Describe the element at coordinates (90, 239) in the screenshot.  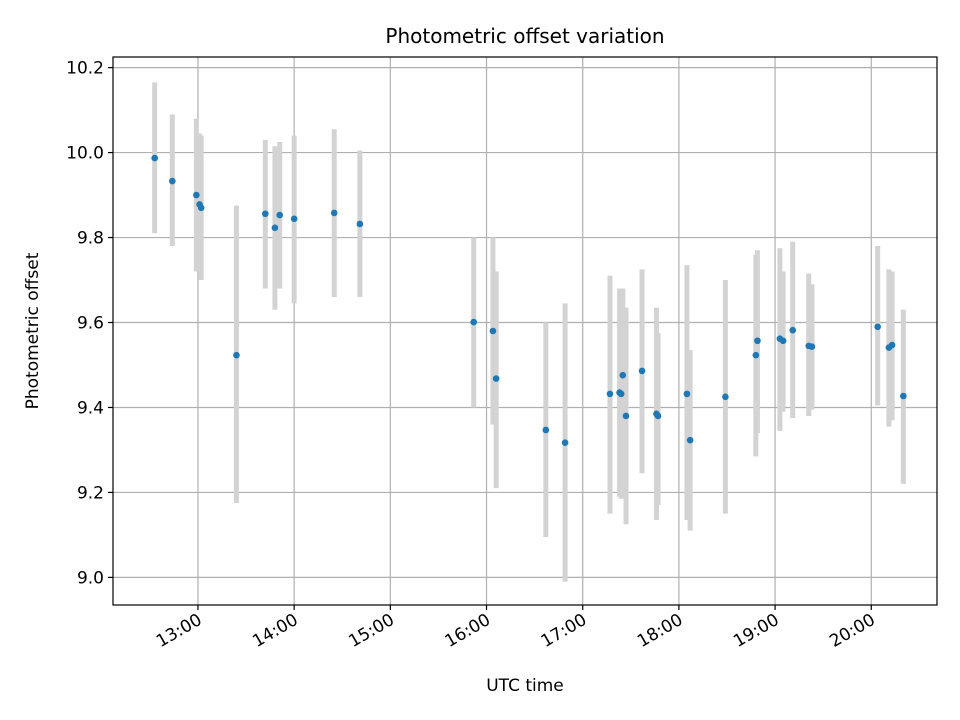
I see `y-tick-label: 9.8` at that location.